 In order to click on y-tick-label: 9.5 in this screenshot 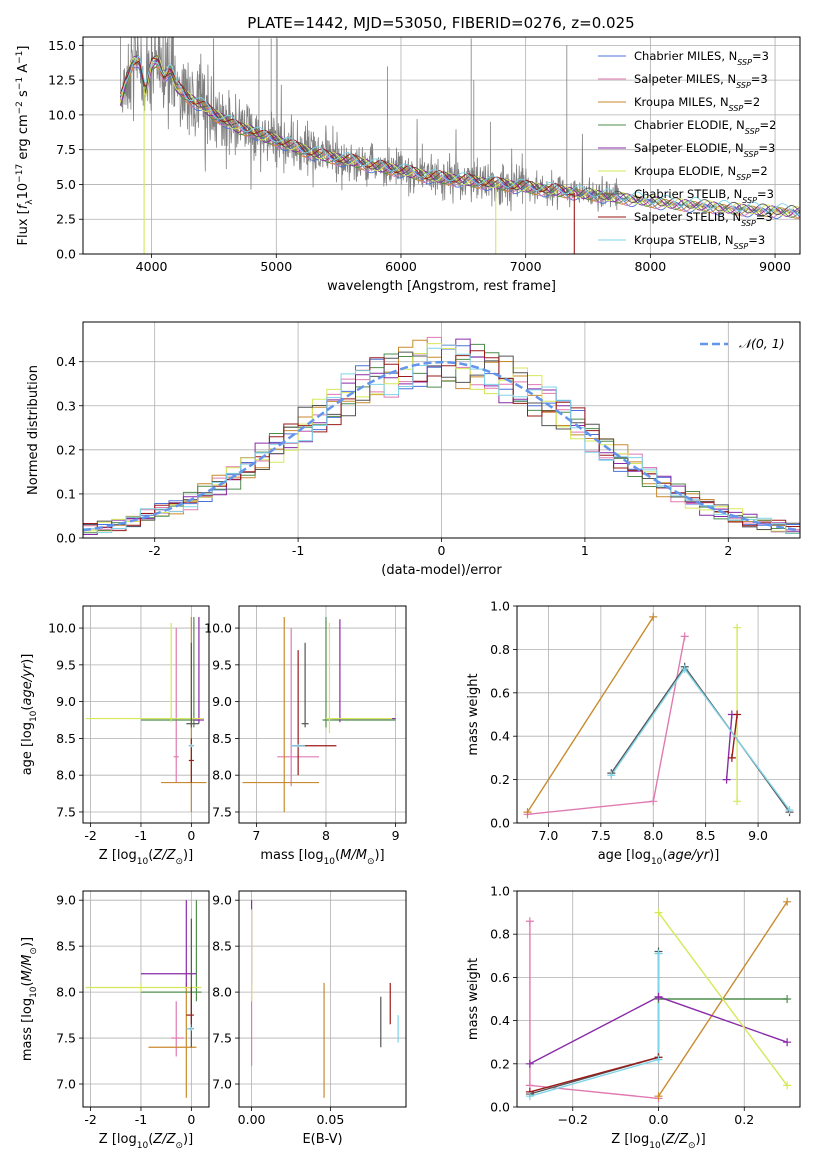, I will do `click(66, 664)`.